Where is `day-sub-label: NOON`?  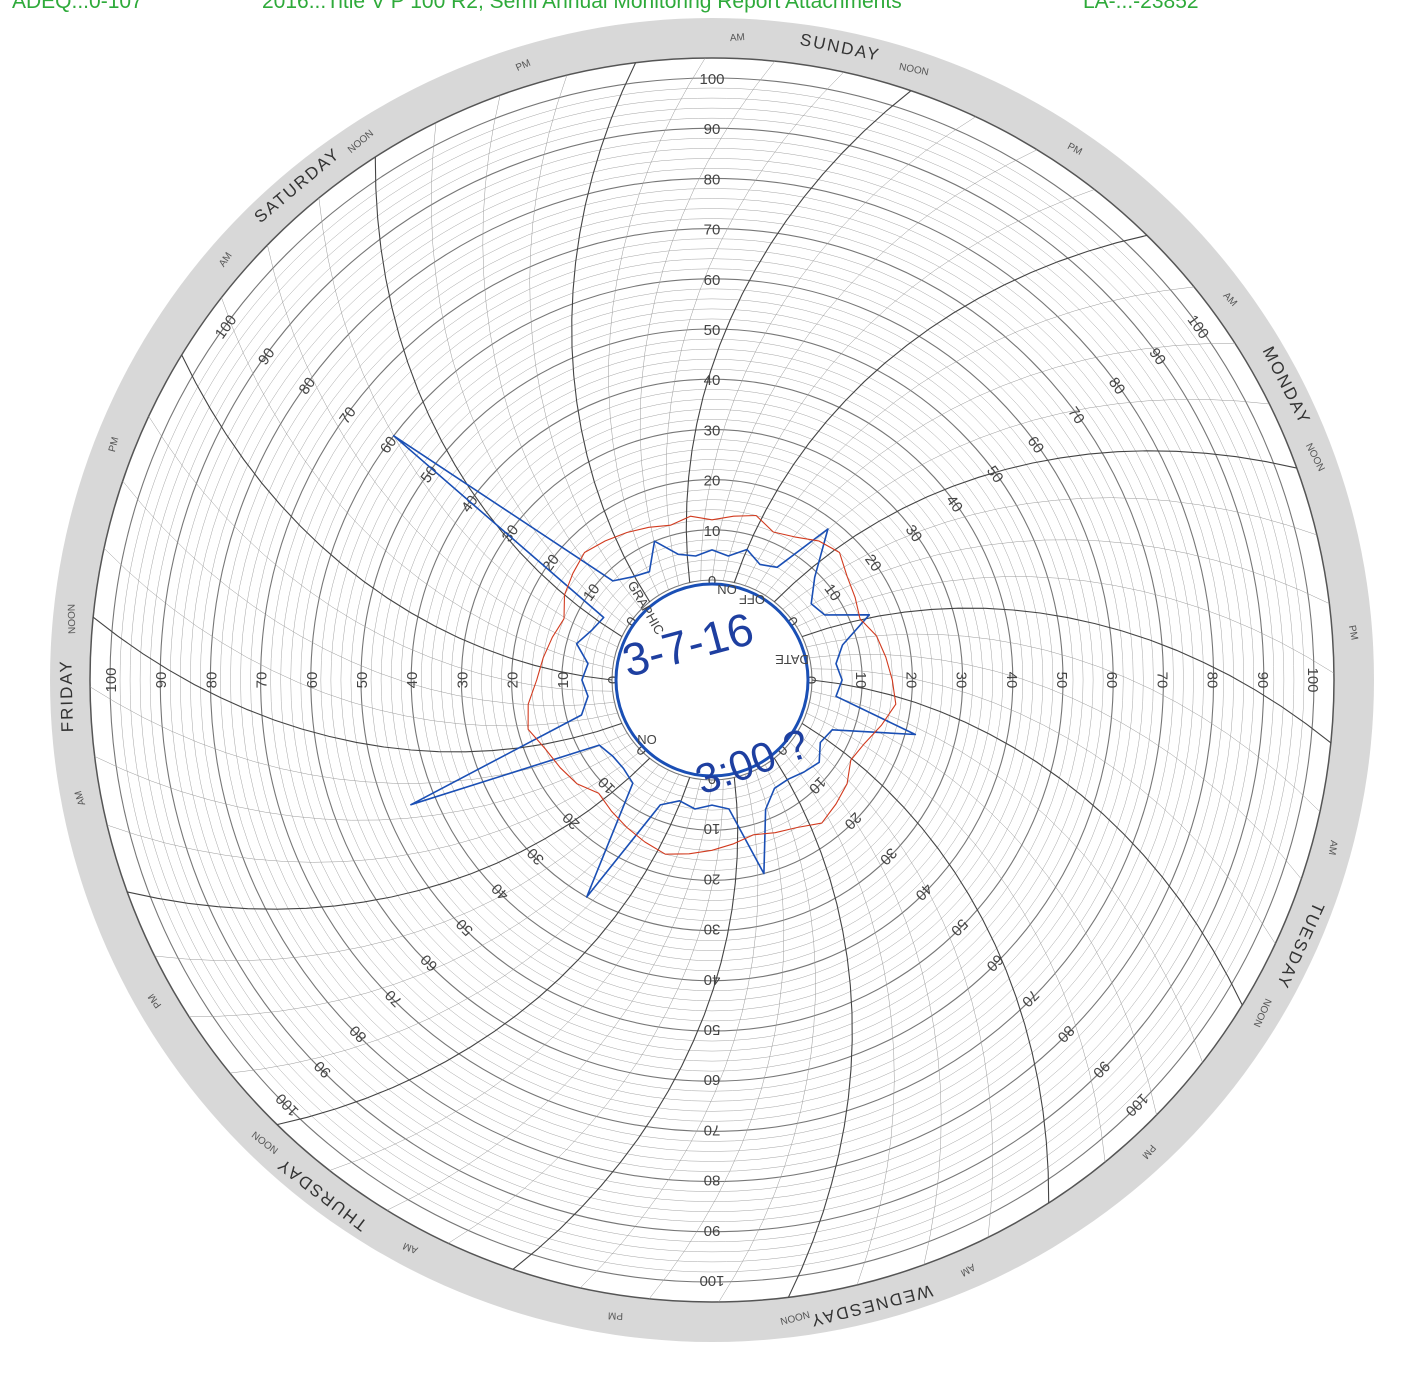 day-sub-label: NOON is located at coordinates (73, 619).